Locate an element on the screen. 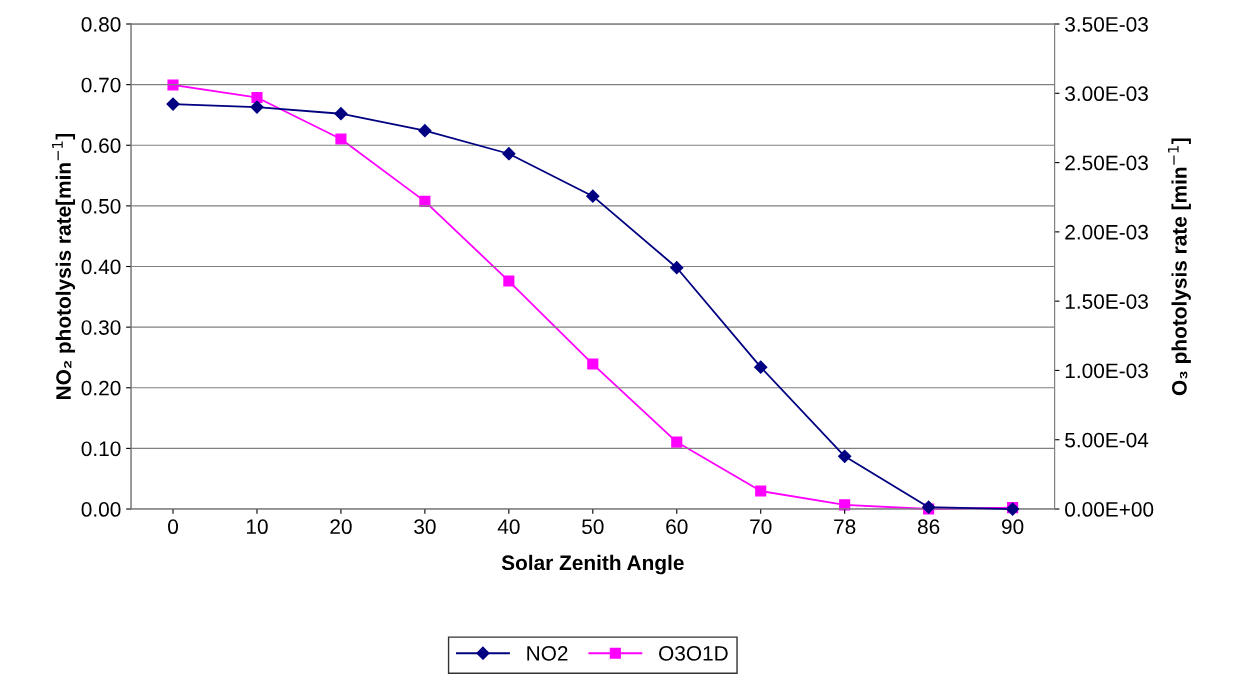 This screenshot has width=1248, height=686. y-tick-label: 0.60 is located at coordinates (101, 146).